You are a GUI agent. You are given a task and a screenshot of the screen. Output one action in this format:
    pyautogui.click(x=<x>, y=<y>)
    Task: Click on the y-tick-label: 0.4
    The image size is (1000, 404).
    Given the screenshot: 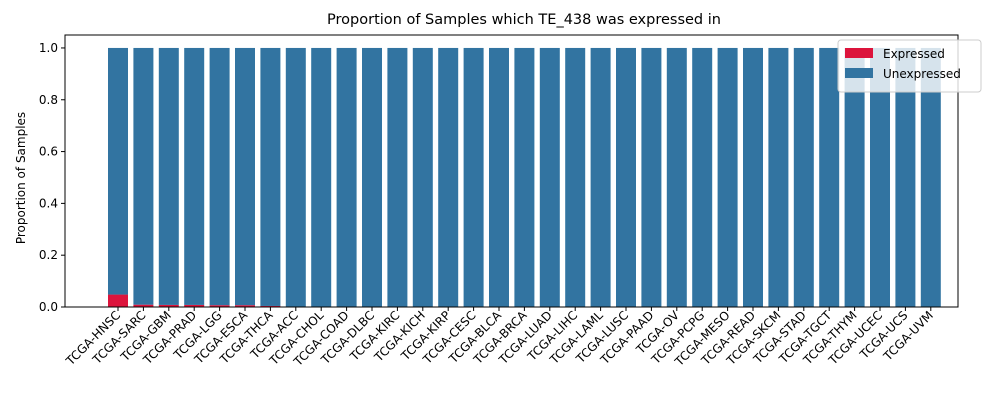 What is the action you would take?
    pyautogui.click(x=48, y=203)
    